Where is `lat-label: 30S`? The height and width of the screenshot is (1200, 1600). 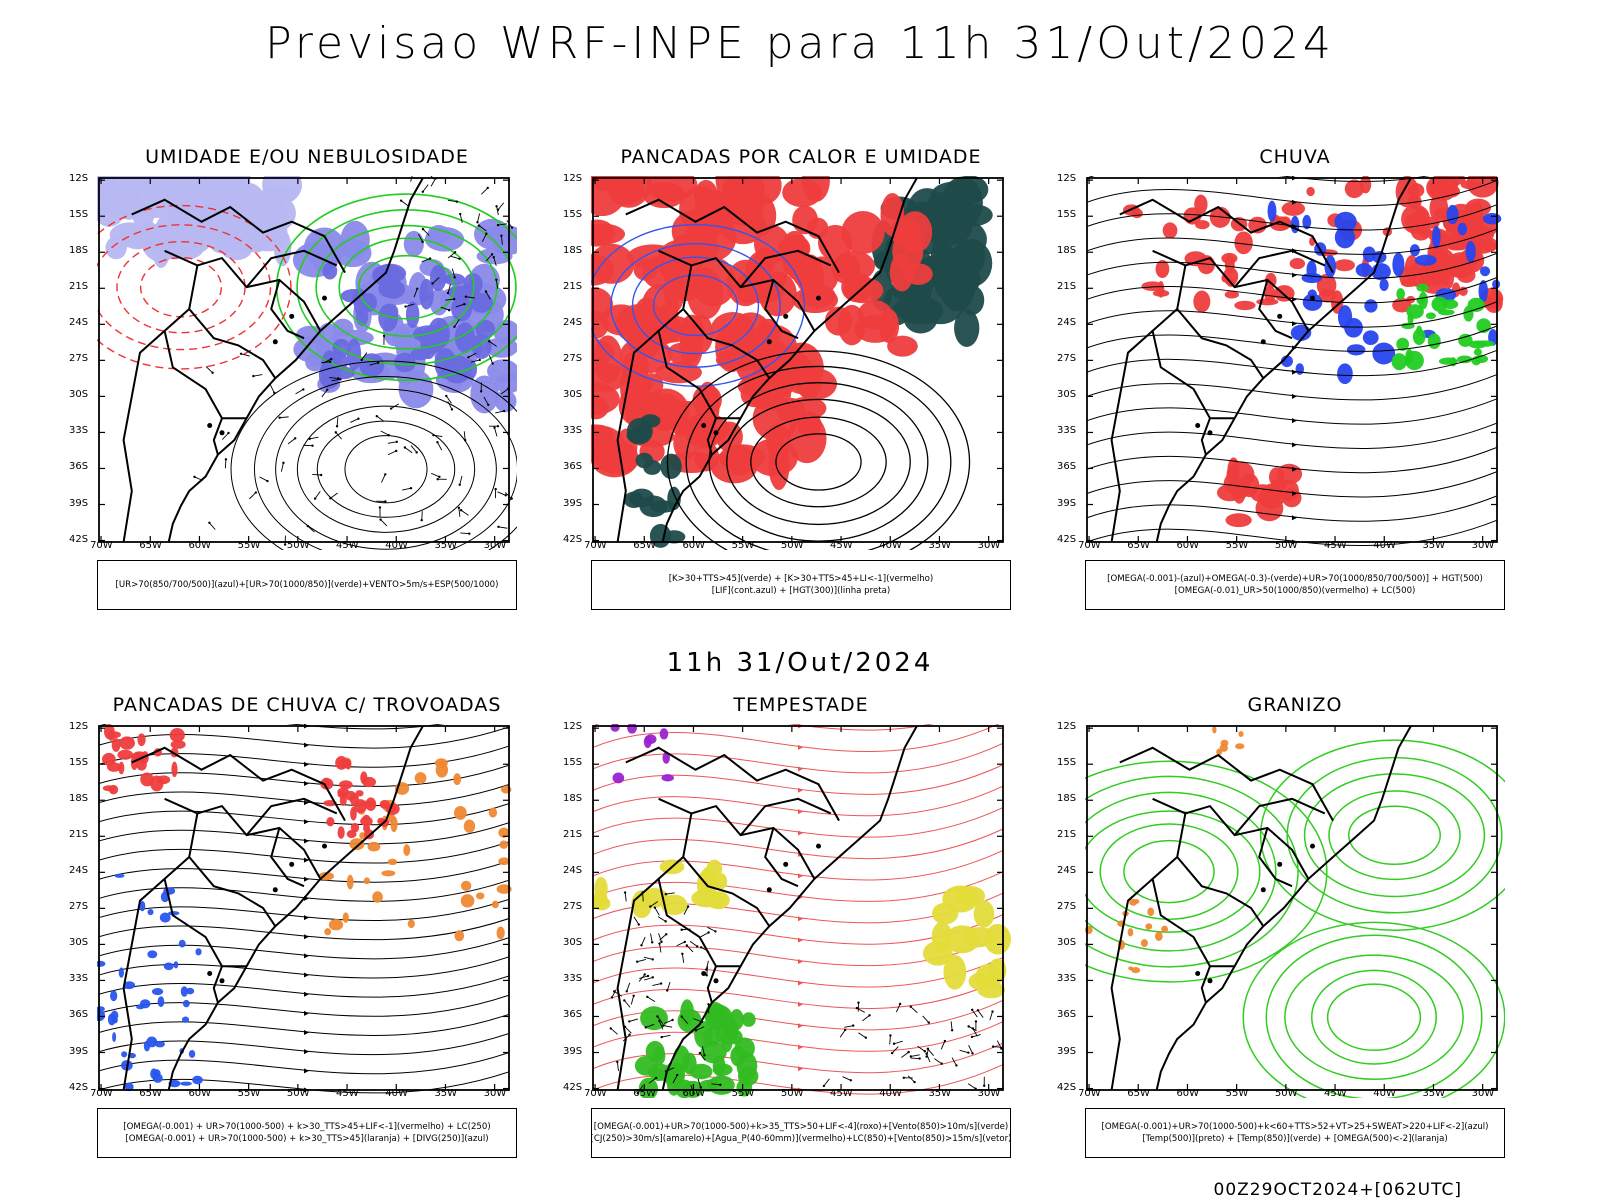 lat-label: 30S is located at coordinates (1067, 943).